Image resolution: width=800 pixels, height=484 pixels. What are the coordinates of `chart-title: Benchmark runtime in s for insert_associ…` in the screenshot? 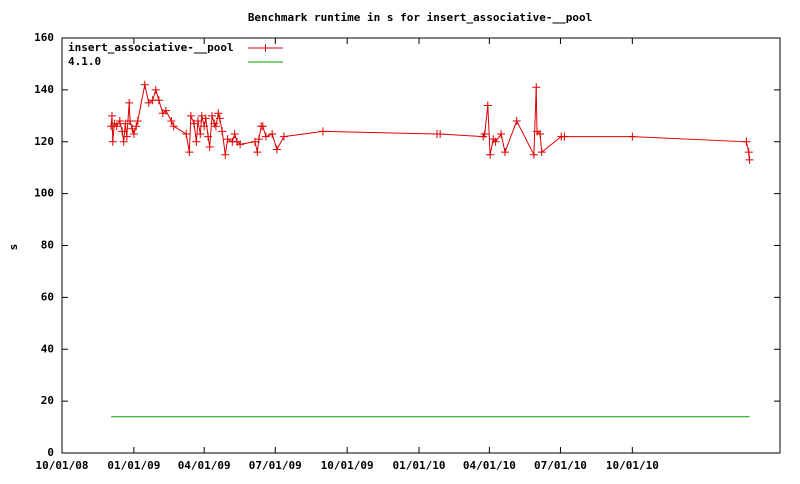 It's located at (420, 17).